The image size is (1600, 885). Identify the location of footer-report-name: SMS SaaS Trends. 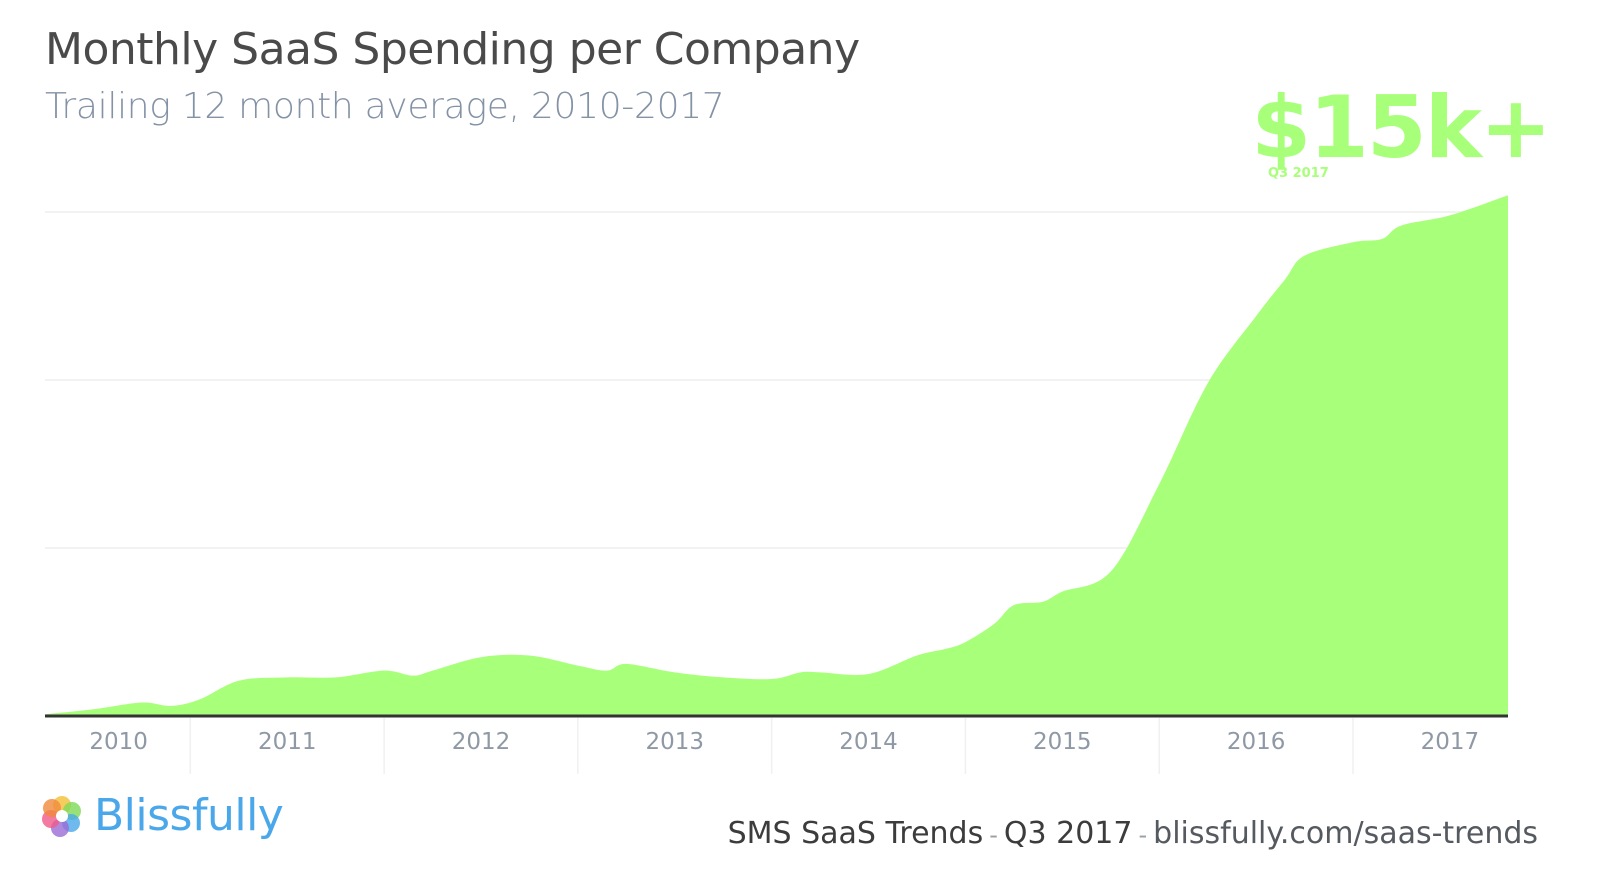
(855, 833).